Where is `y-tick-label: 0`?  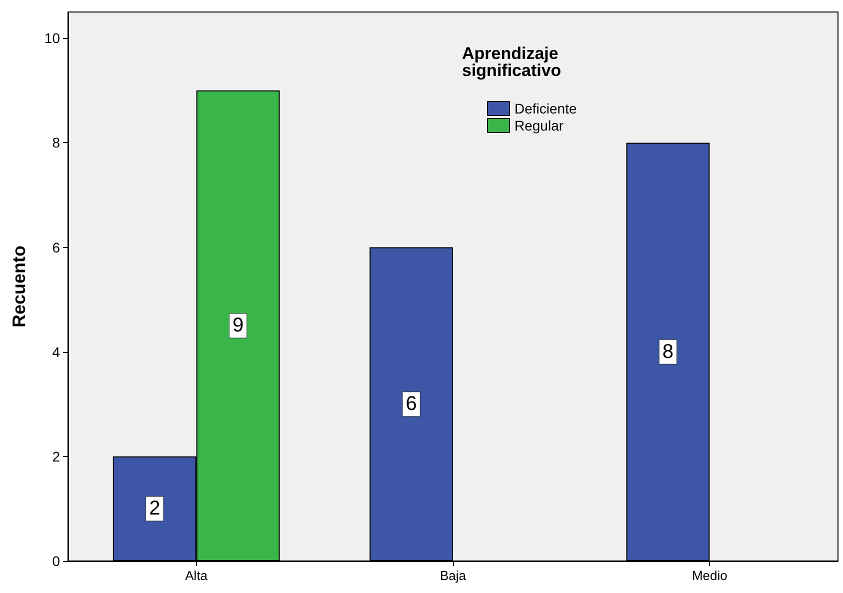
y-tick-label: 0 is located at coordinates (56, 561).